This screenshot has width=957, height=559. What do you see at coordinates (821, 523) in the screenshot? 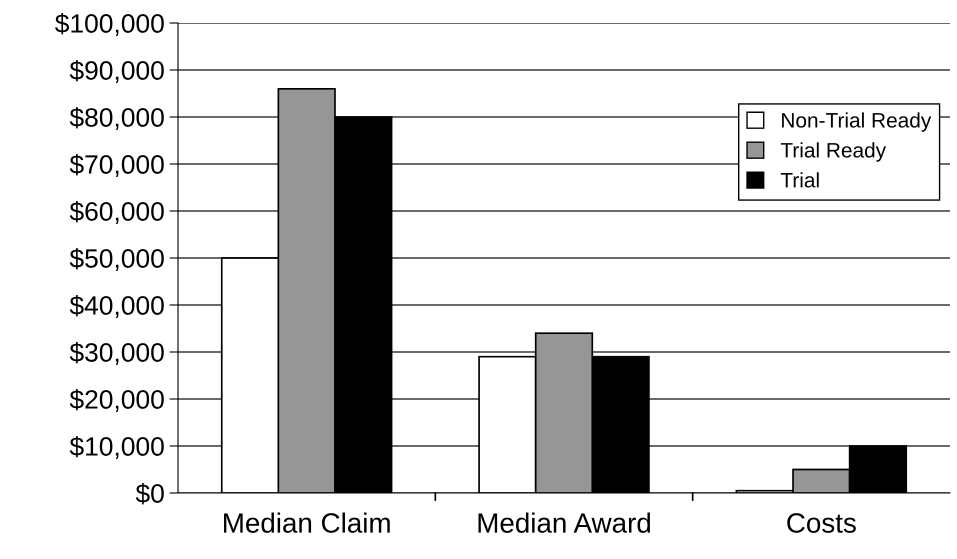
I see `x-tick-label: Costs` at bounding box center [821, 523].